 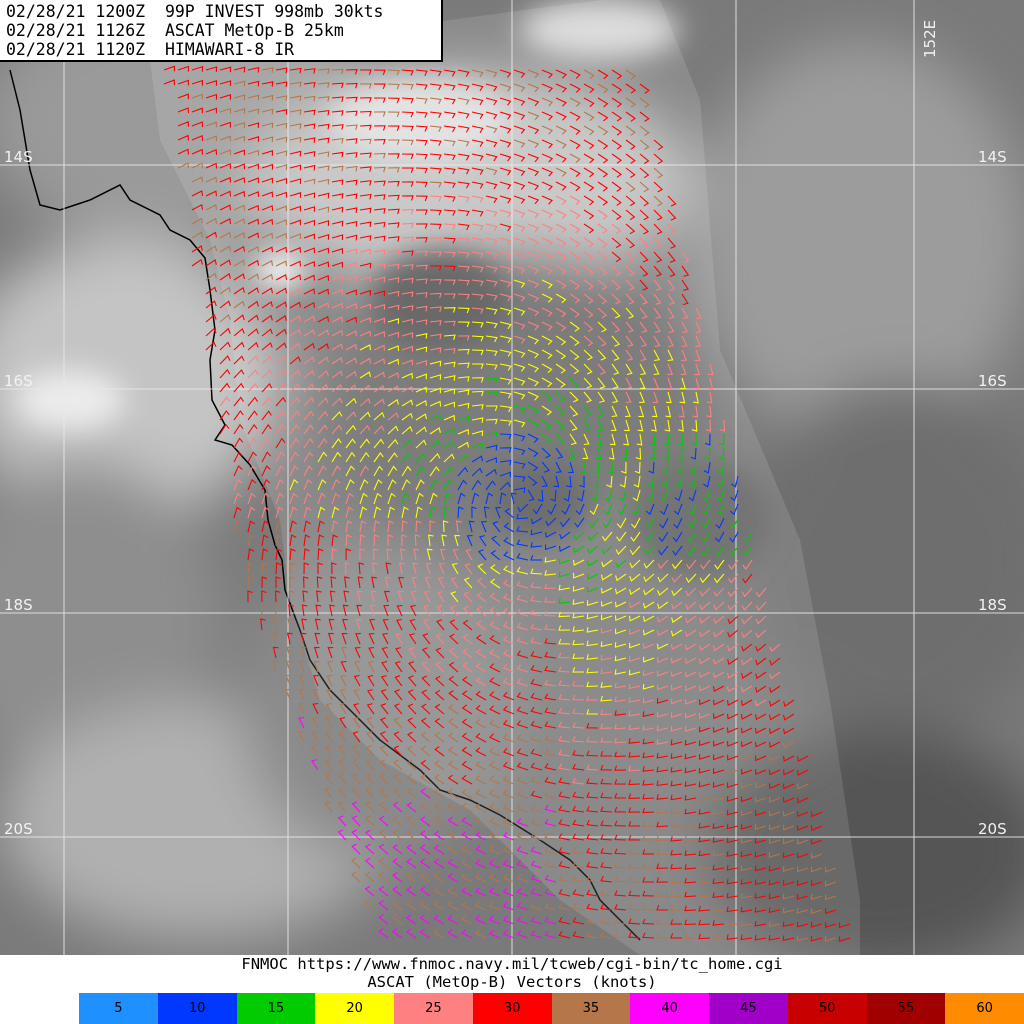 I want to click on colorbar-label: 40, so click(x=669, y=1008).